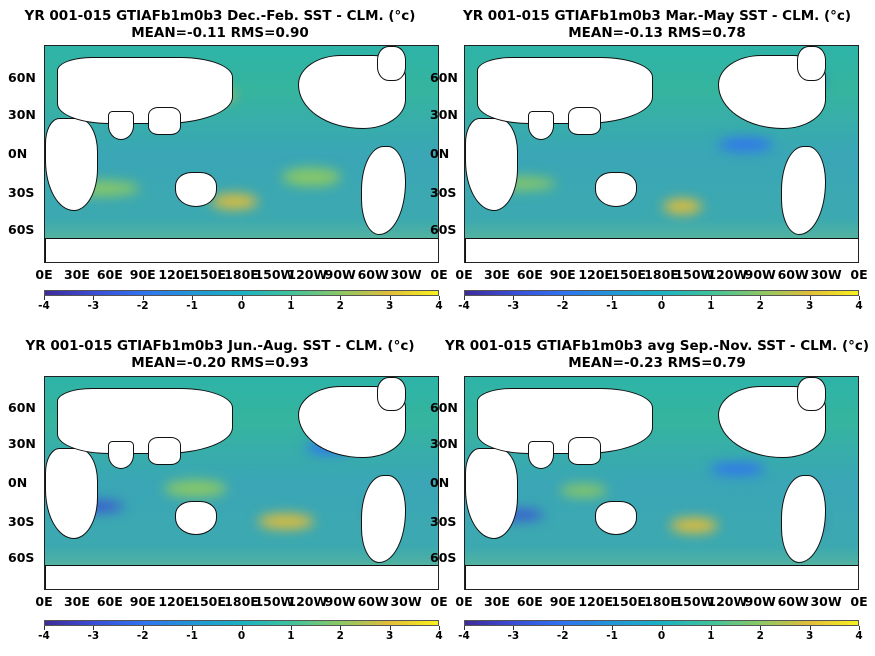 Image resolution: width=875 pixels, height=656 pixels. I want to click on y-tick-label: 30S, so click(21, 193).